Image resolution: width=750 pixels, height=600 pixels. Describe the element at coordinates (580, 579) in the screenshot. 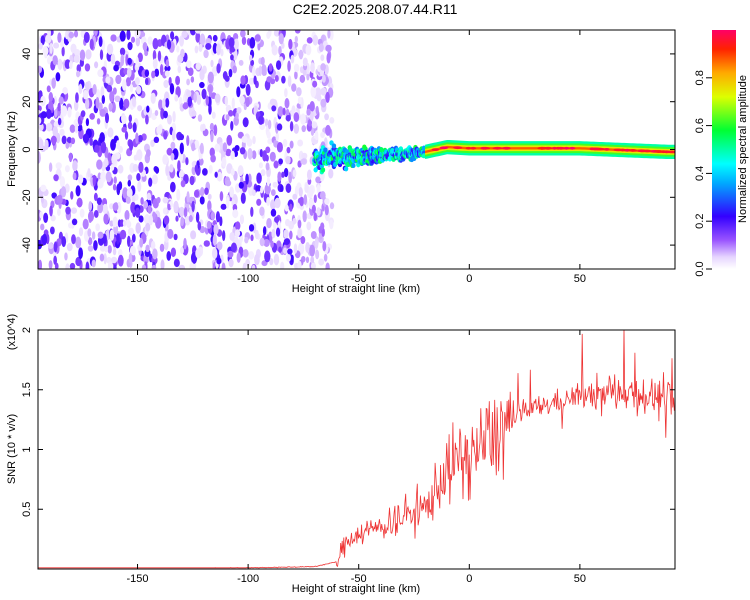

I see `x-tick-label: 50` at that location.